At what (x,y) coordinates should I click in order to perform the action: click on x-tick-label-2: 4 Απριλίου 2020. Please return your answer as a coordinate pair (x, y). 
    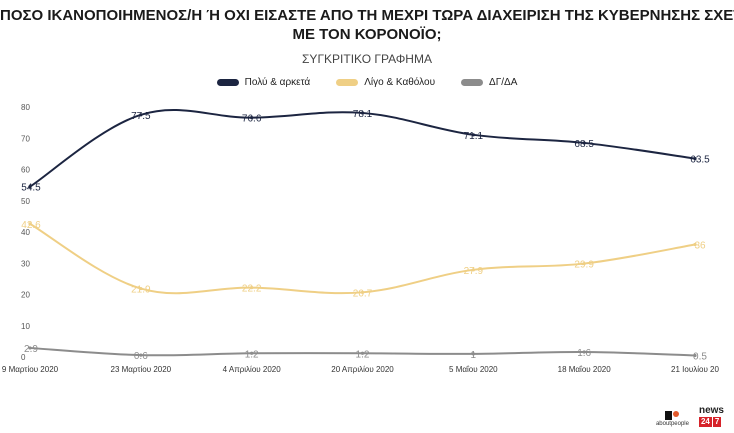
    Looking at the image, I should click on (252, 369).